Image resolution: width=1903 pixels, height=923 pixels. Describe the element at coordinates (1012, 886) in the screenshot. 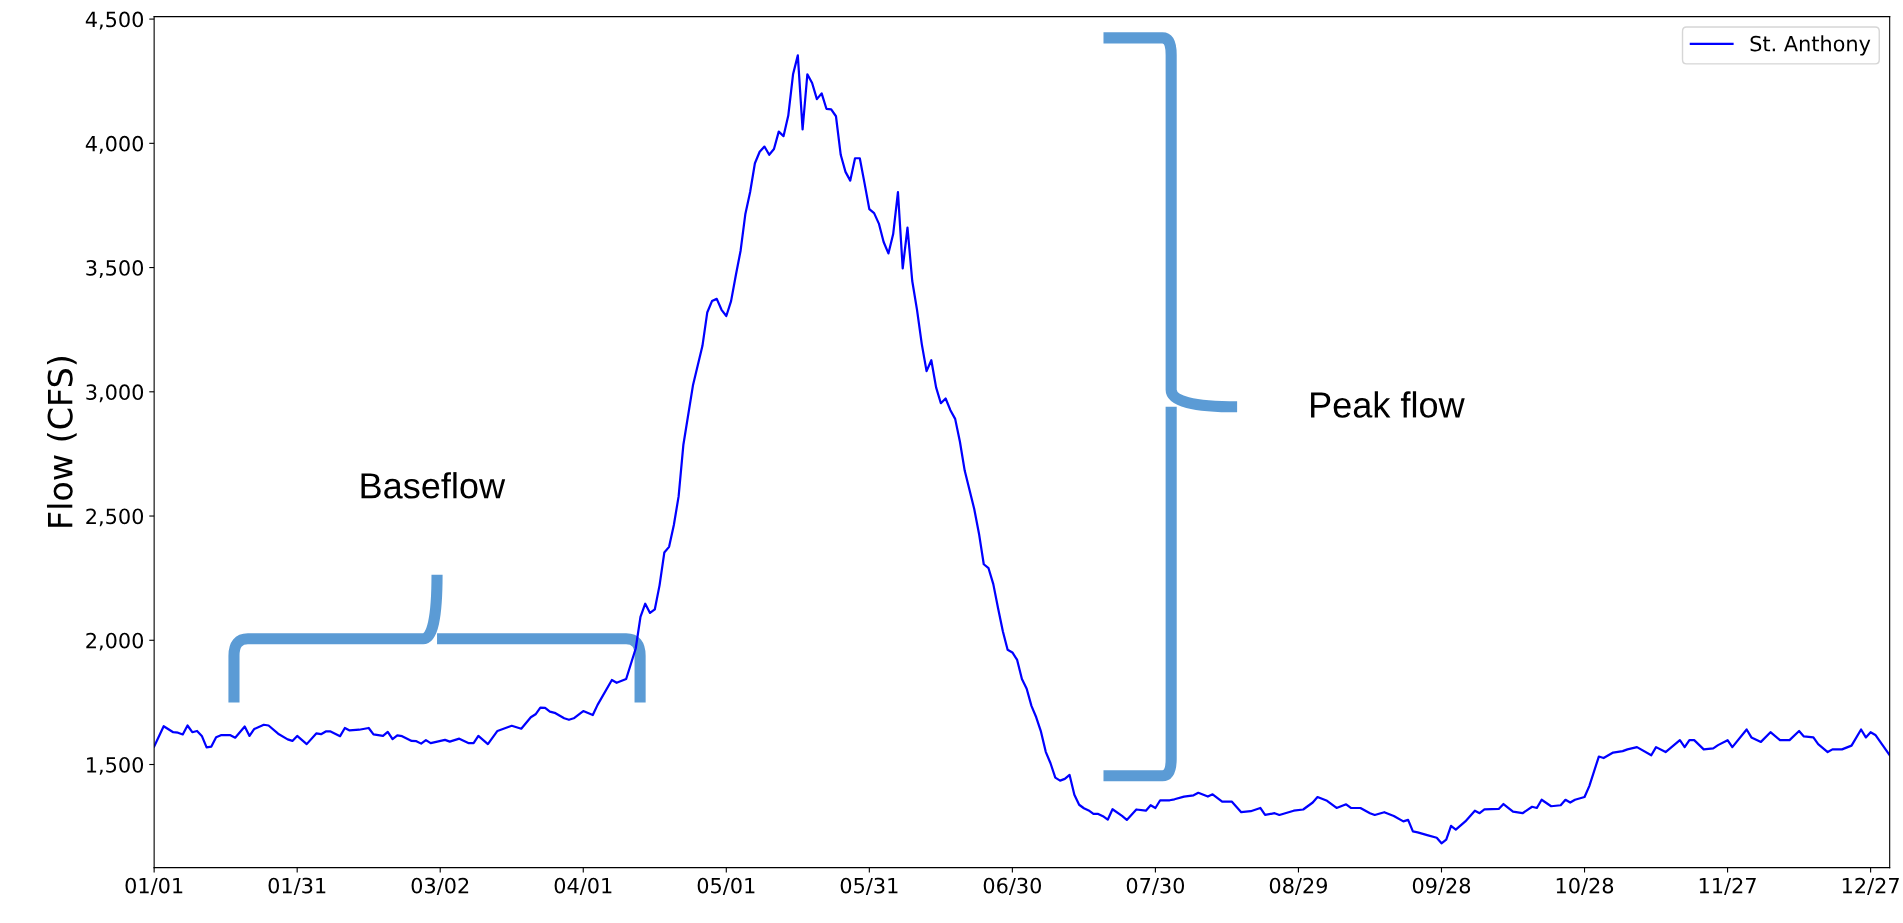

I see `x-tick-label: 06/30` at that location.